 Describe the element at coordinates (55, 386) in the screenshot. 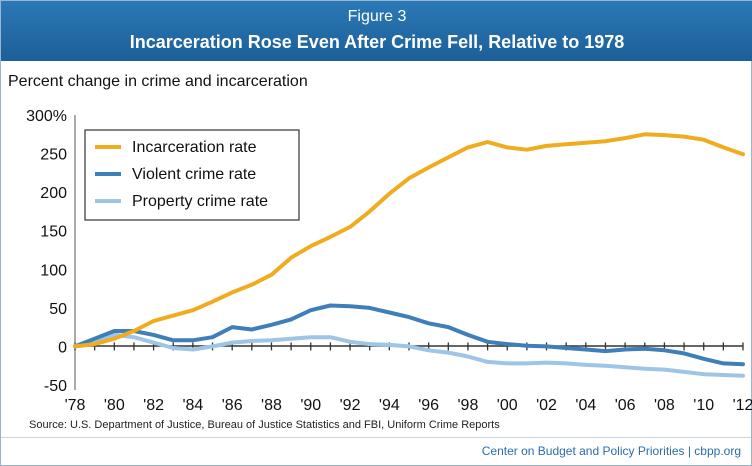

I see `y-tick-label: -50` at that location.